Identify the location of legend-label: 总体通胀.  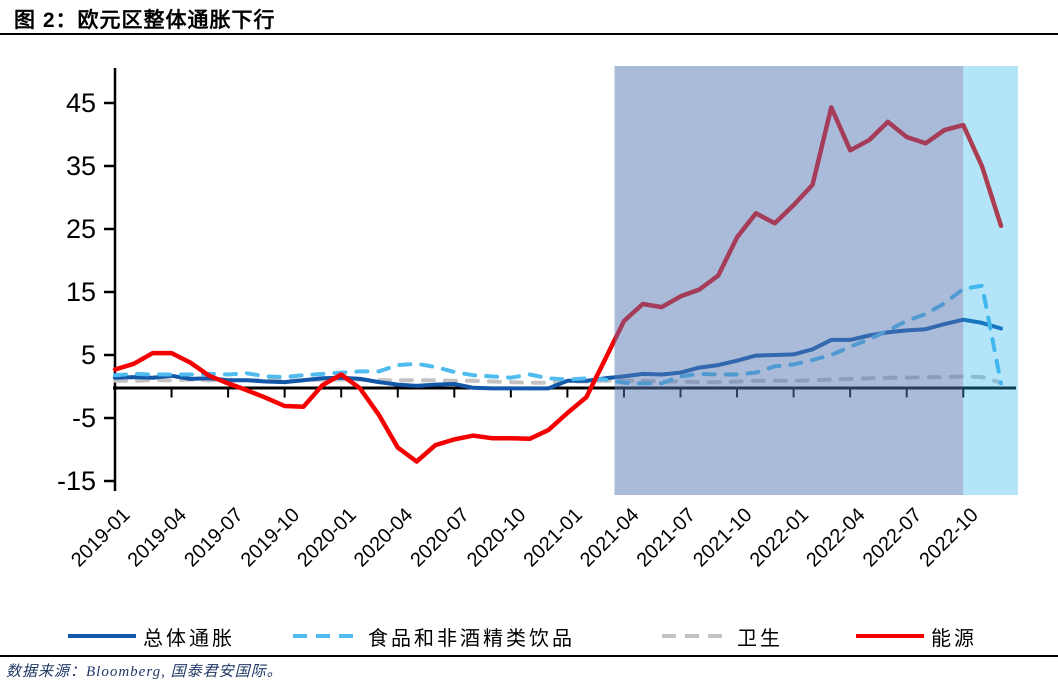
(189, 638).